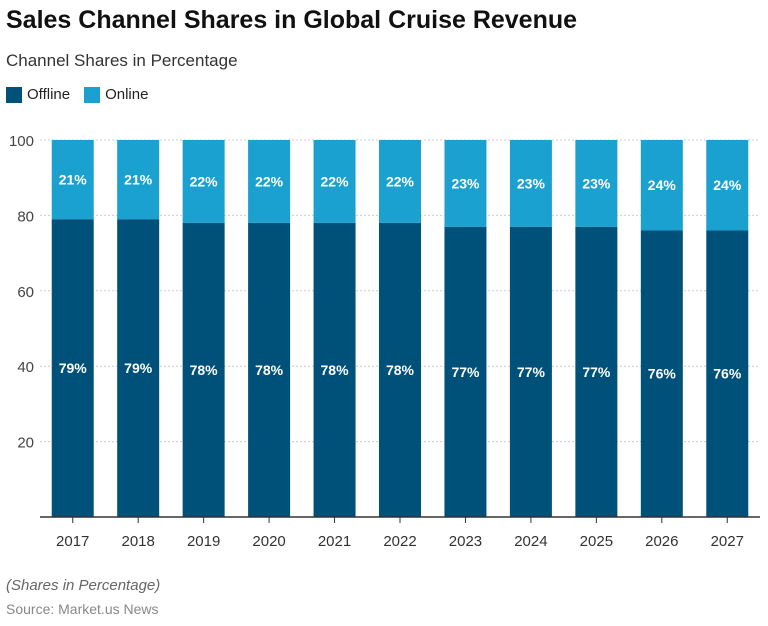  What do you see at coordinates (25, 367) in the screenshot?
I see `y-tick-label: 40` at bounding box center [25, 367].